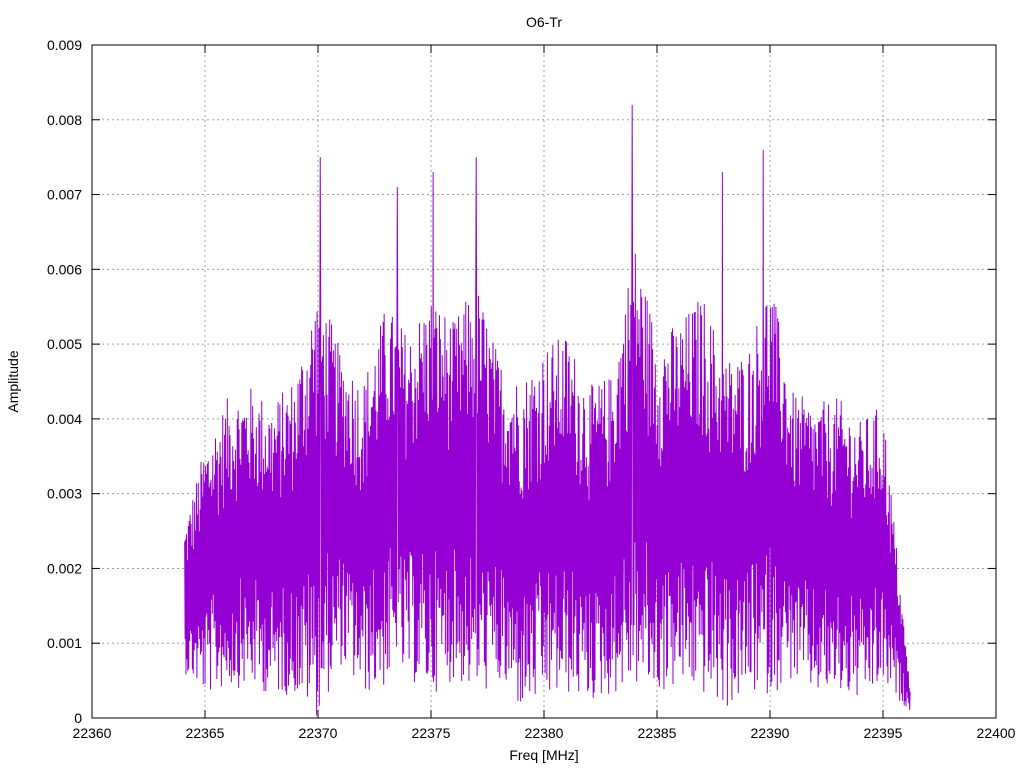  What do you see at coordinates (544, 22) in the screenshot?
I see `chart-title: O6-Tr` at bounding box center [544, 22].